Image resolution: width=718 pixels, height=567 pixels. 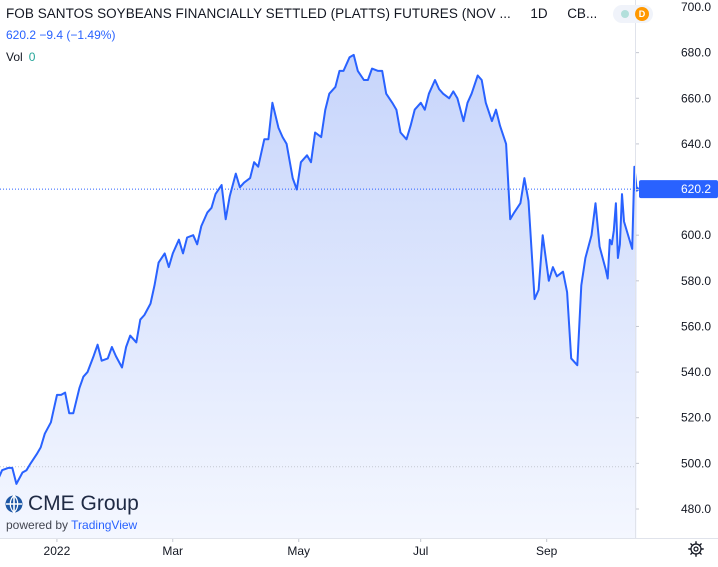 I want to click on last-price: 620.2, so click(x=21, y=35).